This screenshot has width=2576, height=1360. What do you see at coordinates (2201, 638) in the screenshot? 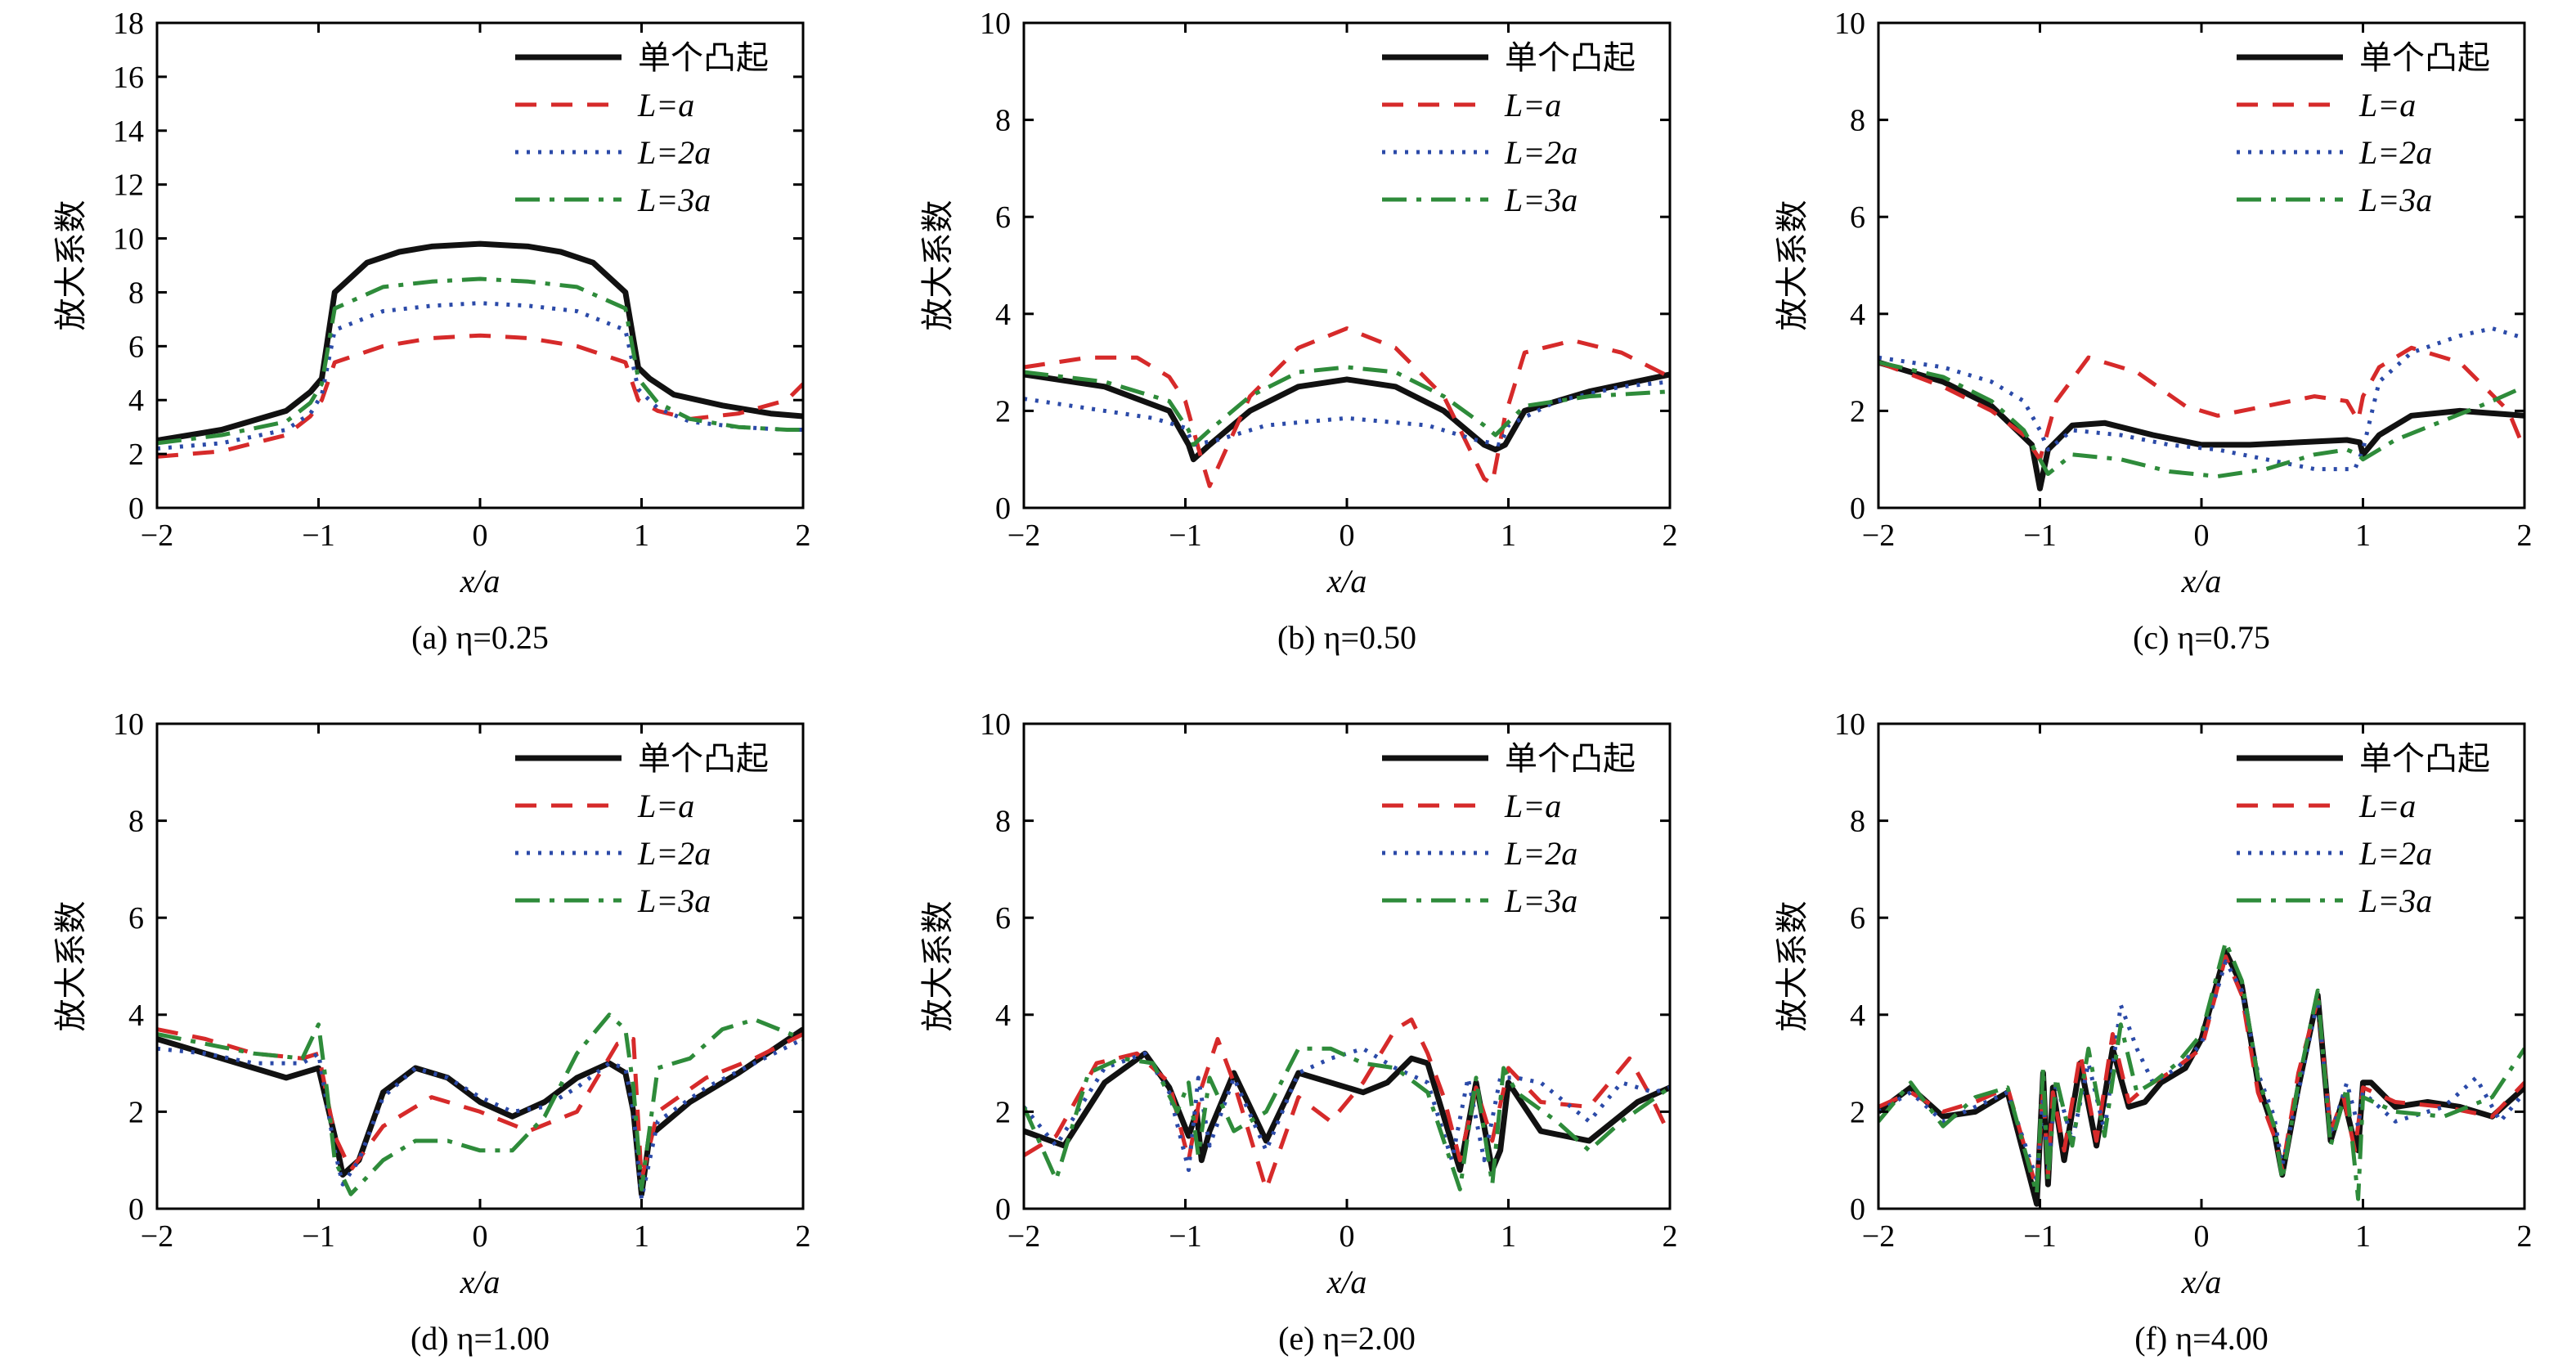
I see `panel-caption: (c) η=0.75` at bounding box center [2201, 638].